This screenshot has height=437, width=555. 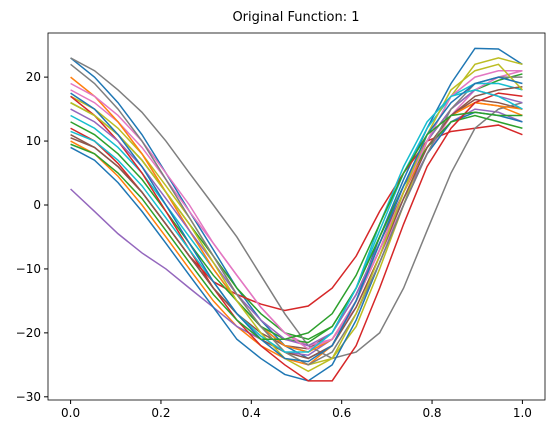 What do you see at coordinates (33, 77) in the screenshot?
I see `y-tick-label: 20` at bounding box center [33, 77].